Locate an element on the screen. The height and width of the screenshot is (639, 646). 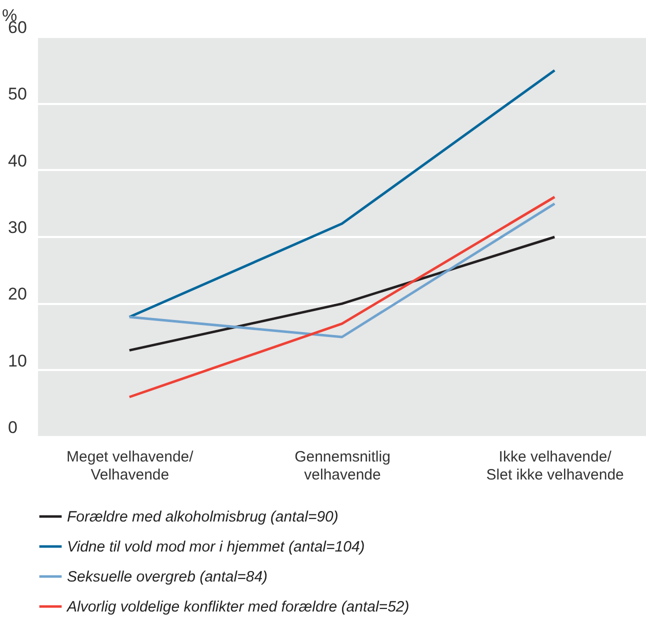
x-tick-label: Gennemsnitlig velhavende is located at coordinates (342, 466).